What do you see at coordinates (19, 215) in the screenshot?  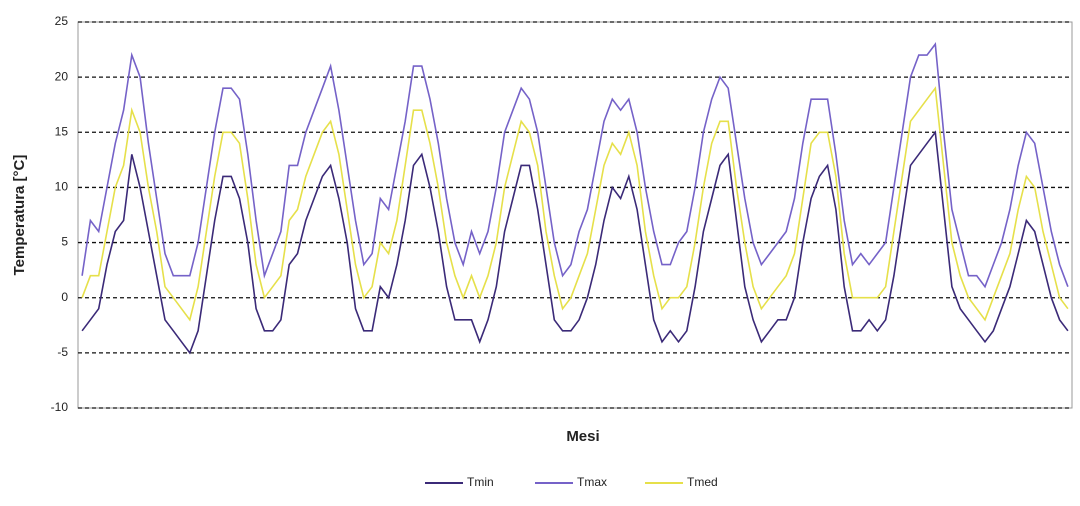 I see `y-axis-title: Temperatura [°C]` at bounding box center [19, 215].